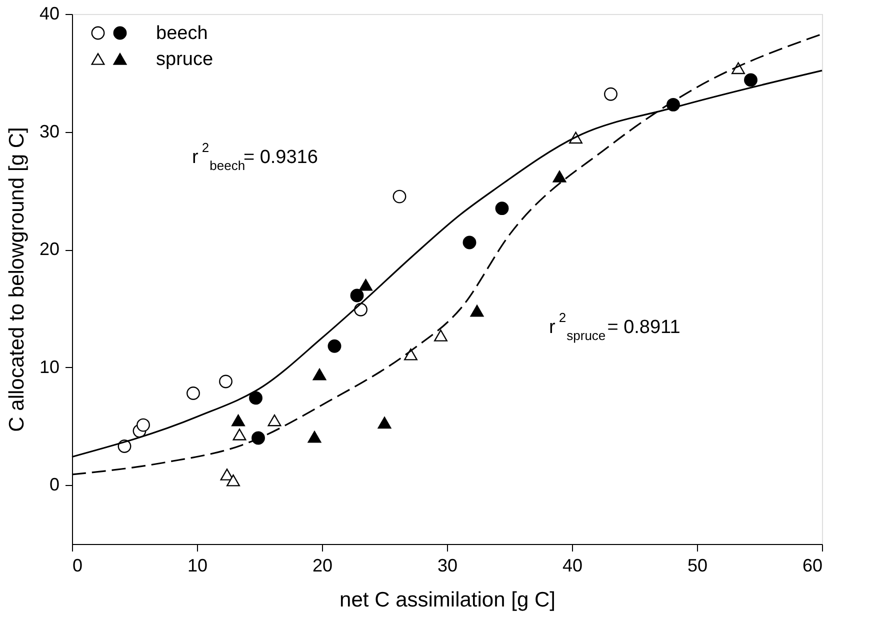  Describe the element at coordinates (16, 279) in the screenshot. I see `y-axis-title: C allocated to belowground [g C]` at that location.